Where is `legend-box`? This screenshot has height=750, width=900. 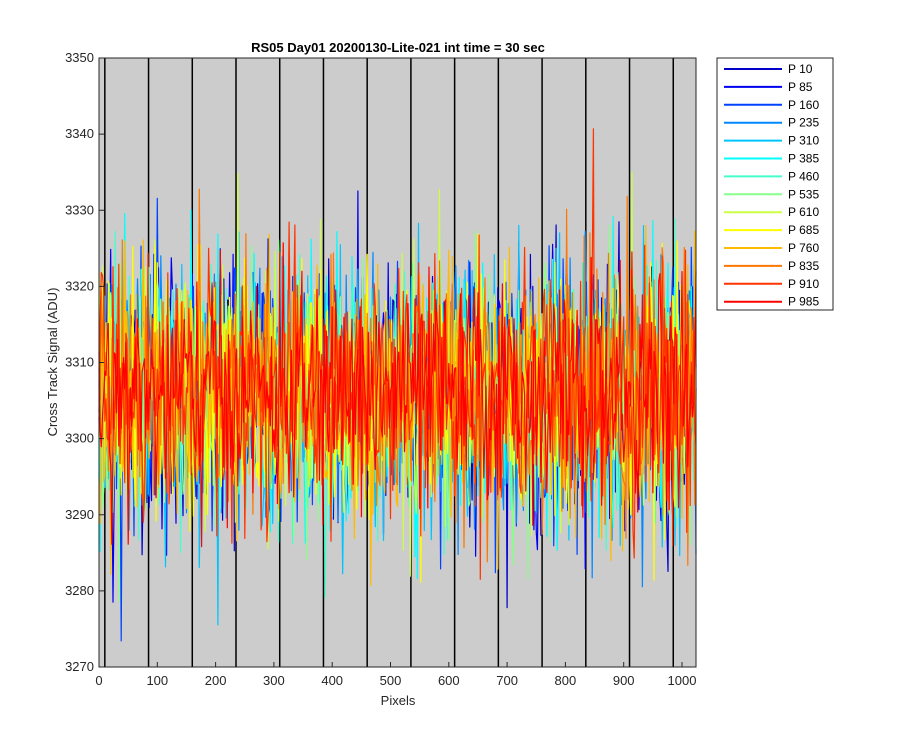
legend-box is located at coordinates (775, 184).